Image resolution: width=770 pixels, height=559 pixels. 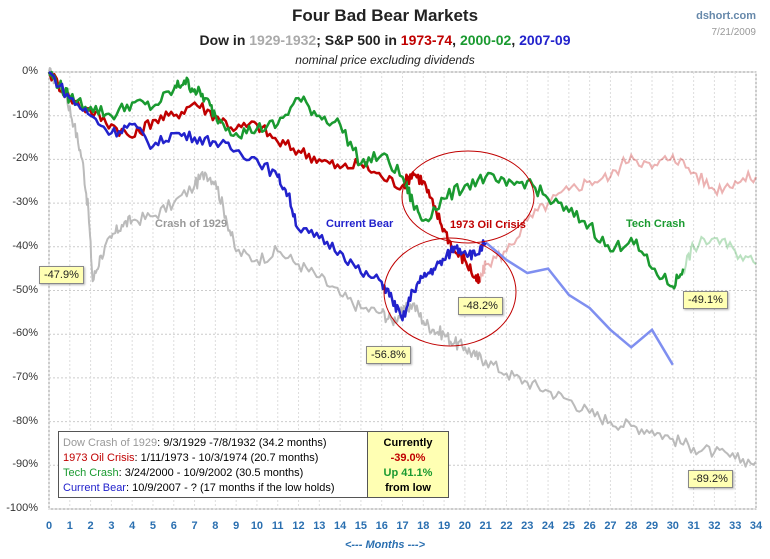 I want to click on x-tick-label: 29, so click(x=652, y=526).